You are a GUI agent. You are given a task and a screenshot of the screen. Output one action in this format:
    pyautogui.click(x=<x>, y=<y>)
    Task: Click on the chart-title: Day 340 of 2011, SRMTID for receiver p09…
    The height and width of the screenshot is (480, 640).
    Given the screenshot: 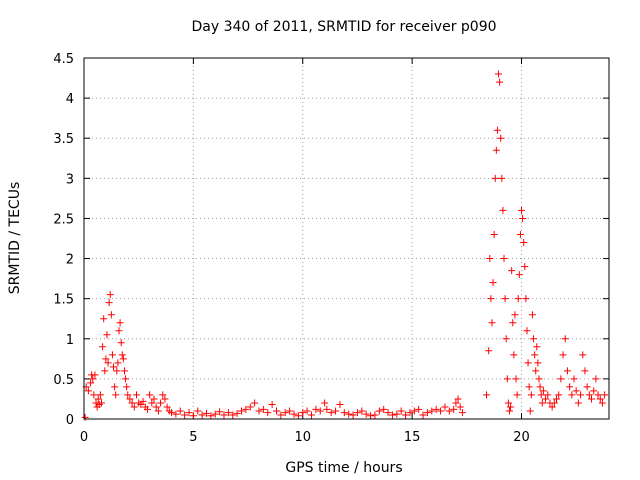 What is the action you would take?
    pyautogui.click(x=343, y=27)
    